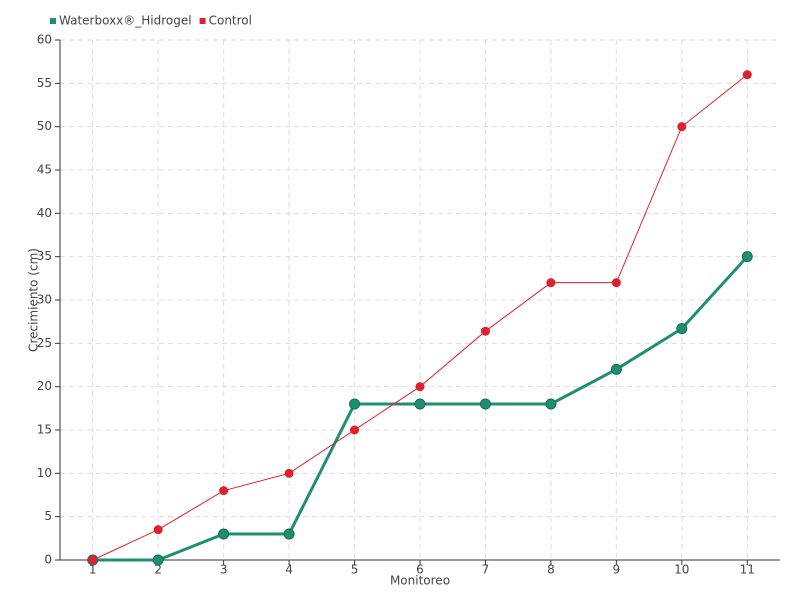 The height and width of the screenshot is (600, 800). Describe the element at coordinates (681, 570) in the screenshot. I see `x-tick-label: 10` at that location.